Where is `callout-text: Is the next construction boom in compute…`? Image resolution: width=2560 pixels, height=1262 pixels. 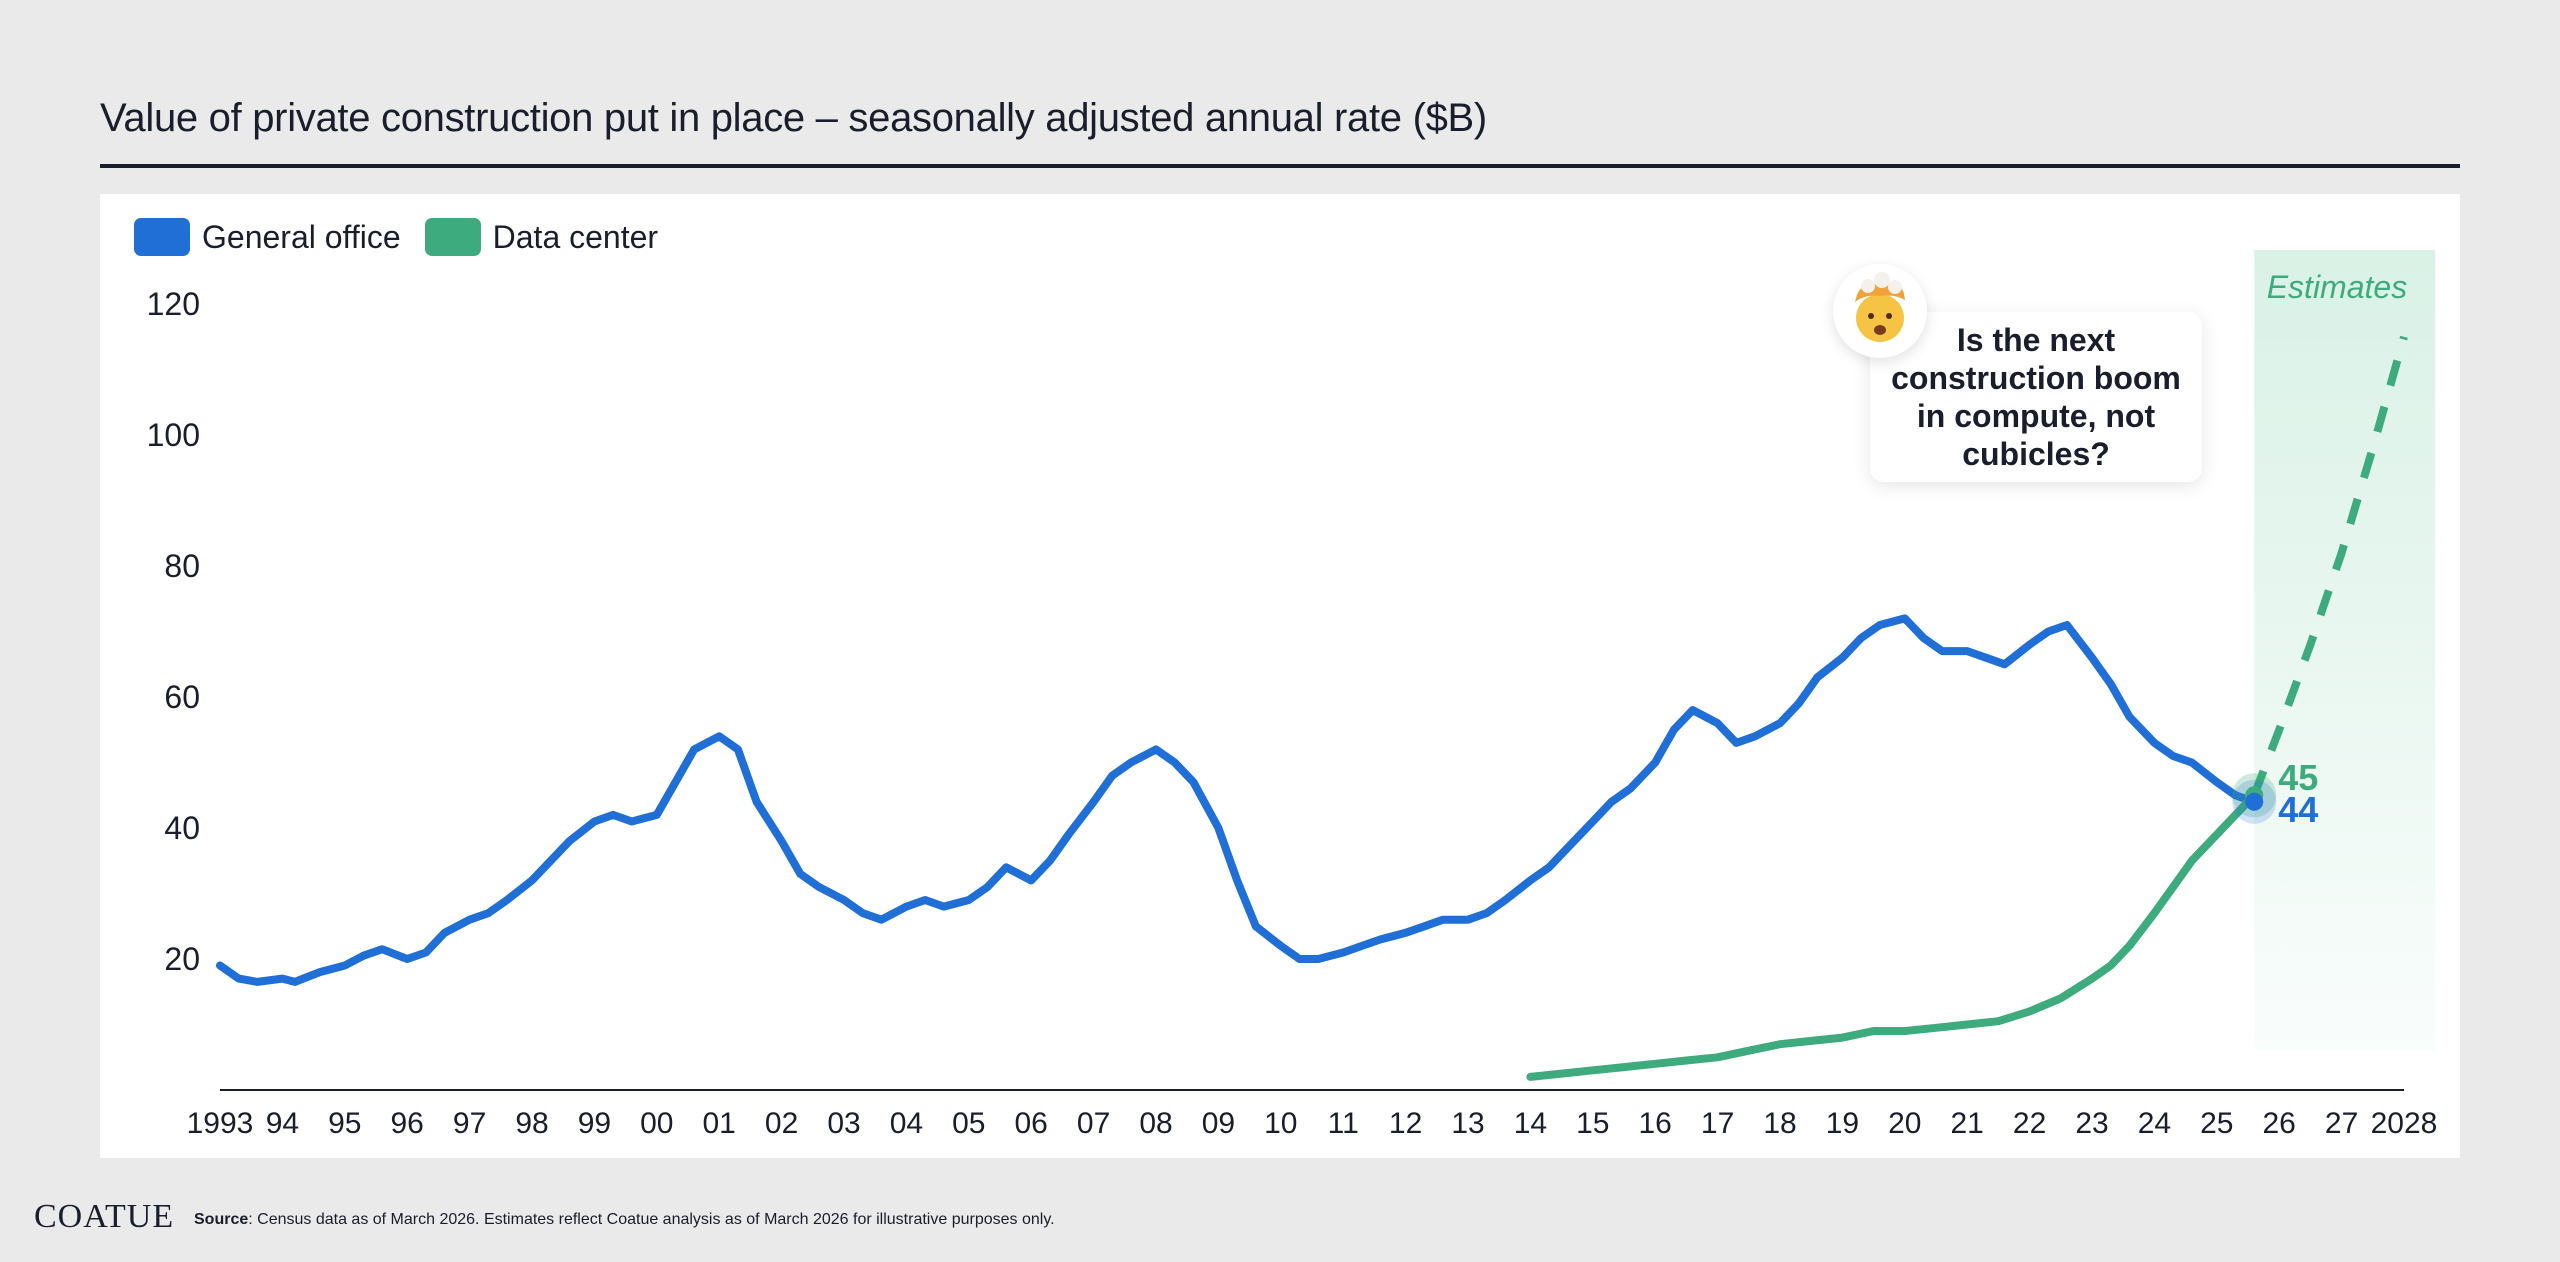
callout-text: Is the next construction boom in compute… is located at coordinates (2036, 397).